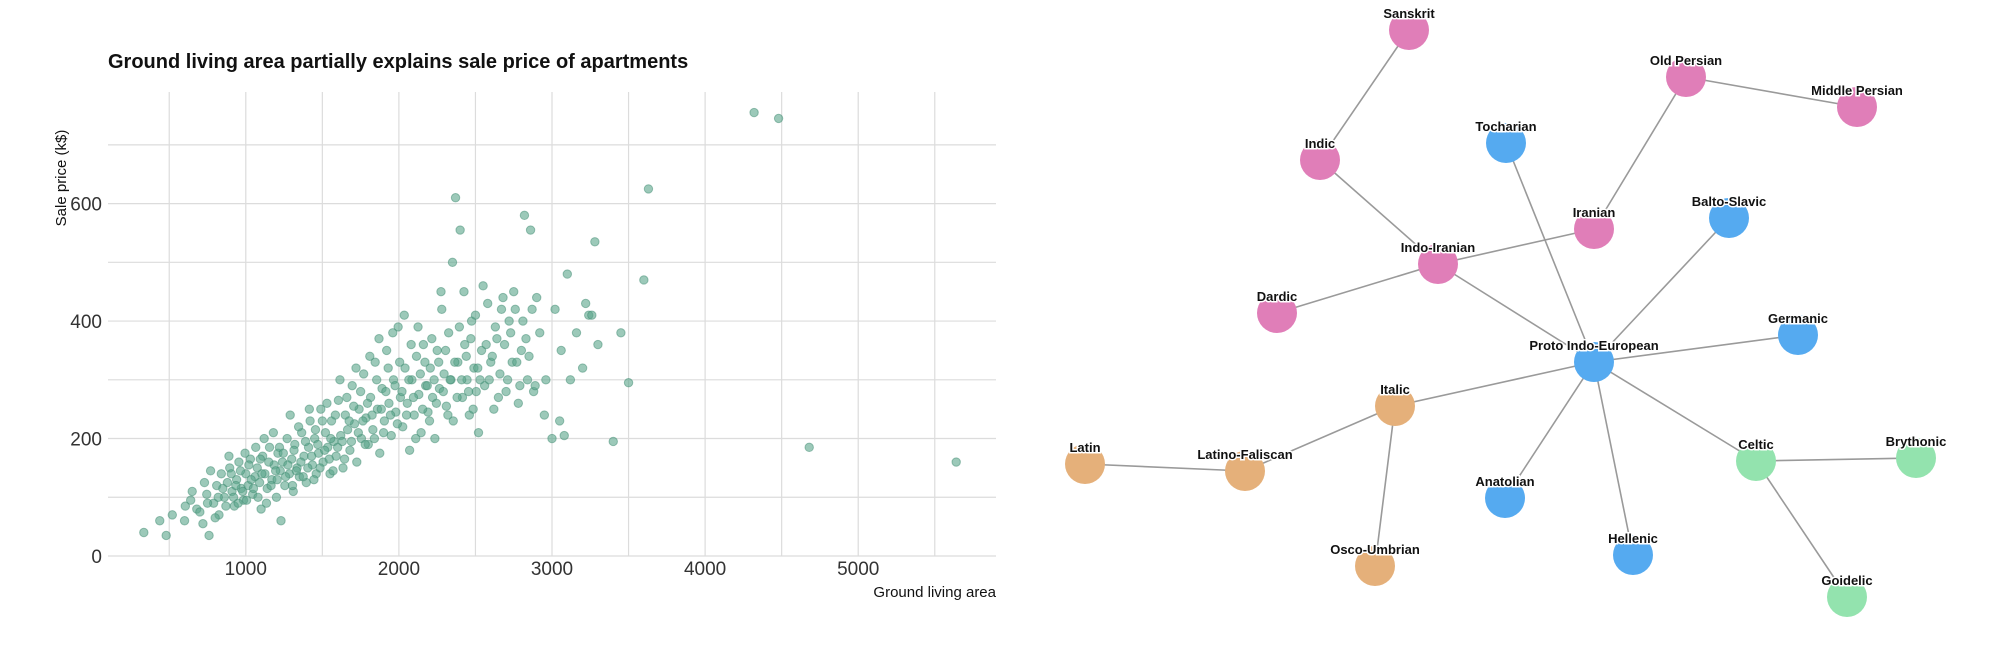 This screenshot has height=649, width=2004. What do you see at coordinates (1375, 549) in the screenshot?
I see `network-node-label: Osco-Umbrian` at bounding box center [1375, 549].